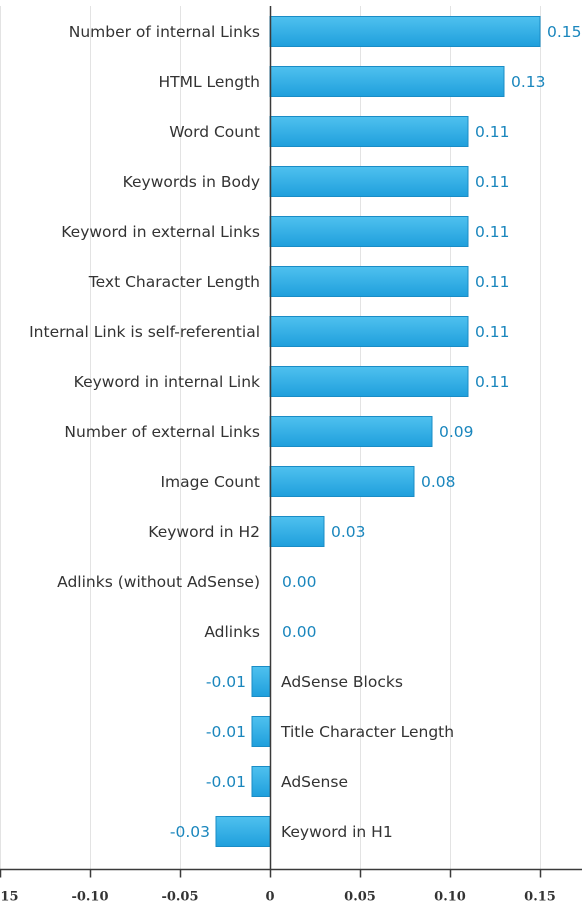 Image resolution: width=582 pixels, height=911 pixels. What do you see at coordinates (369, 381) in the screenshot?
I see `bar-keyword-in-internal-link` at bounding box center [369, 381].